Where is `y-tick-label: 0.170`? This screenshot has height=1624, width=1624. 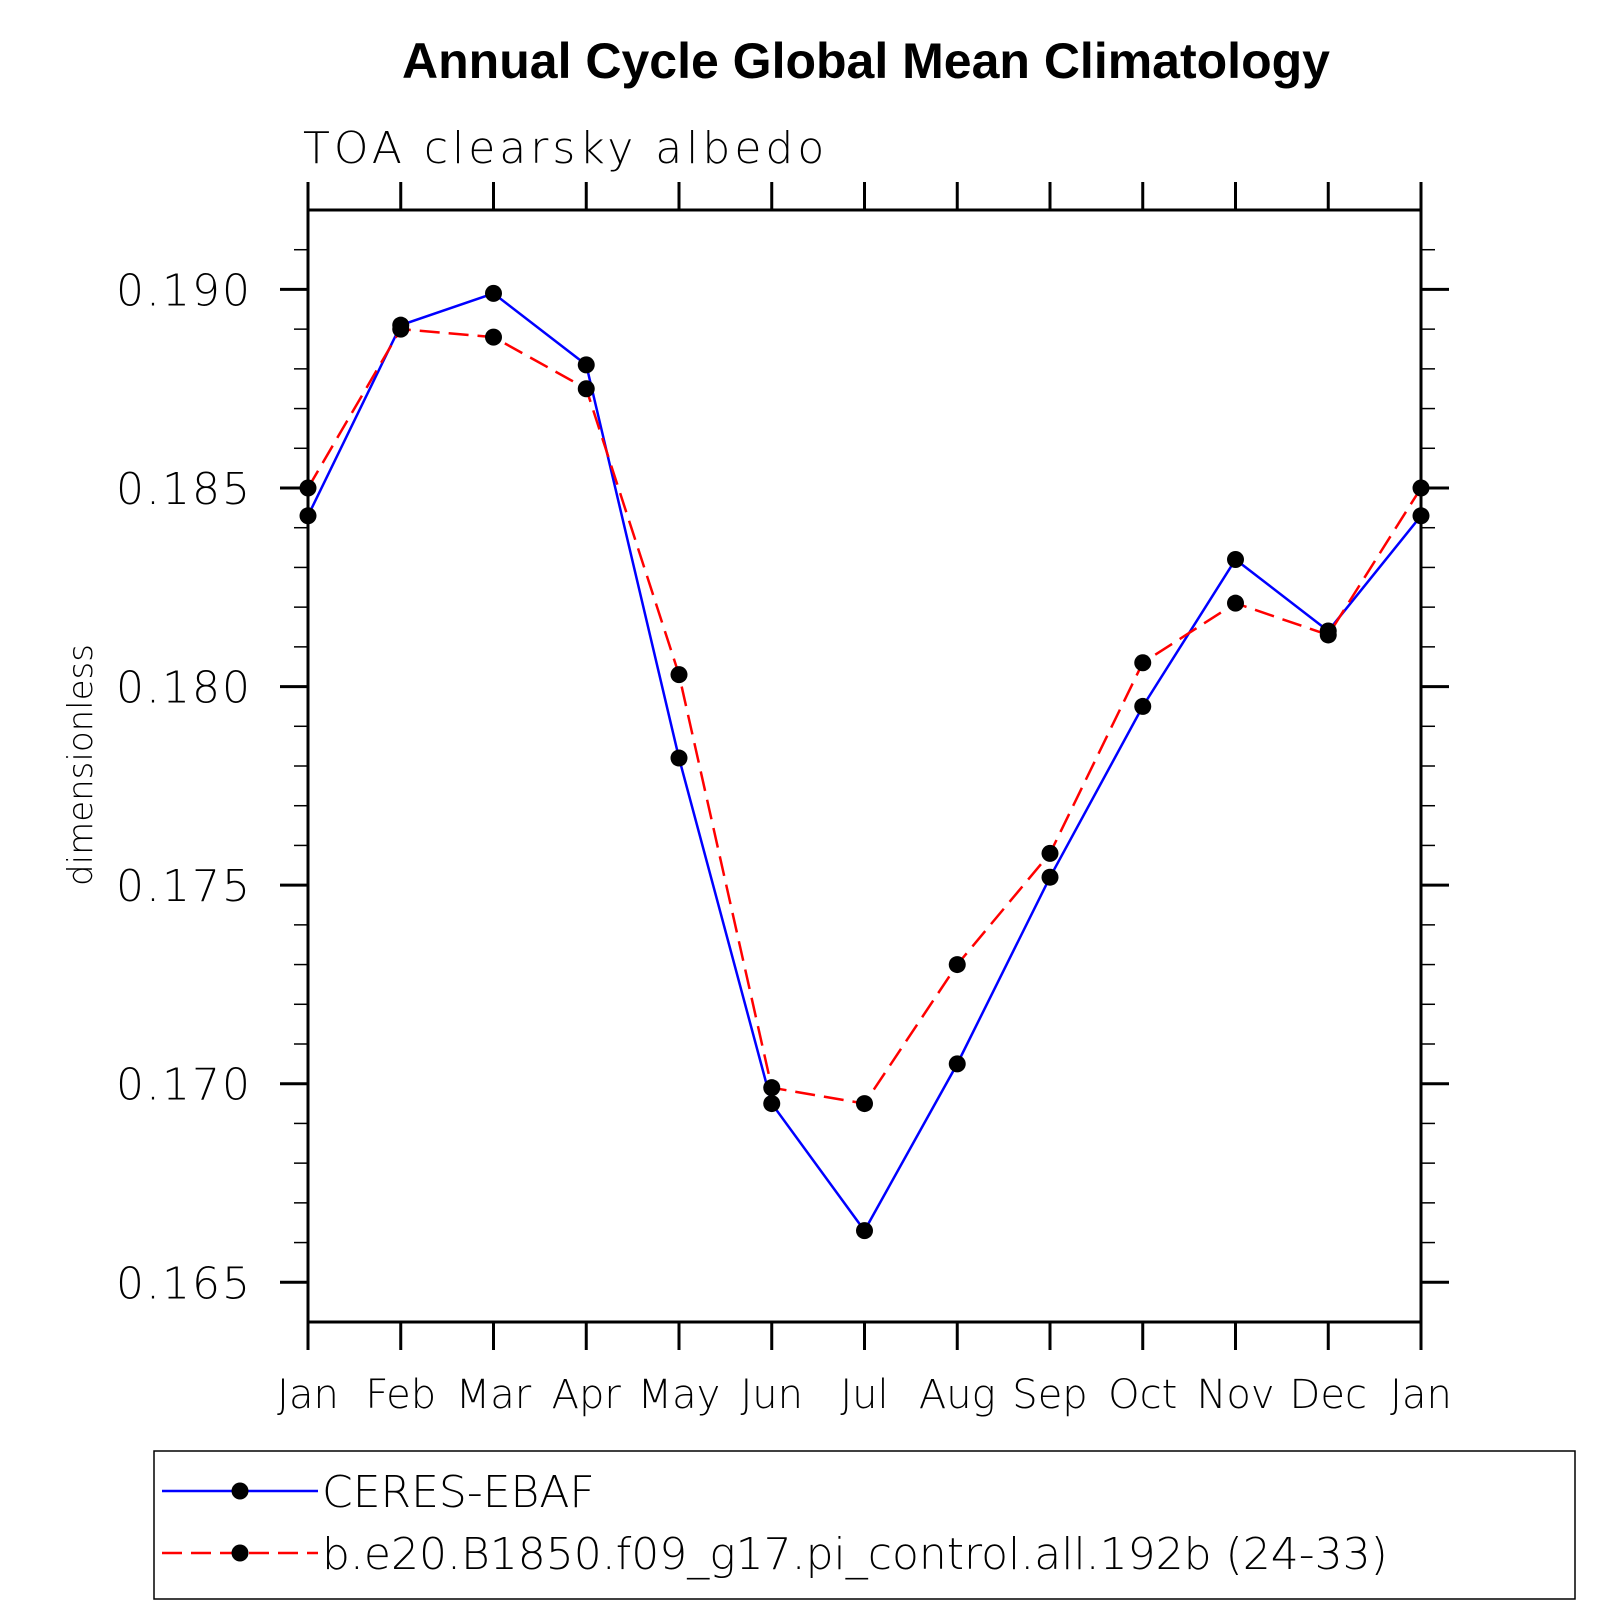 y-tick-label: 0.170 is located at coordinates (184, 1085).